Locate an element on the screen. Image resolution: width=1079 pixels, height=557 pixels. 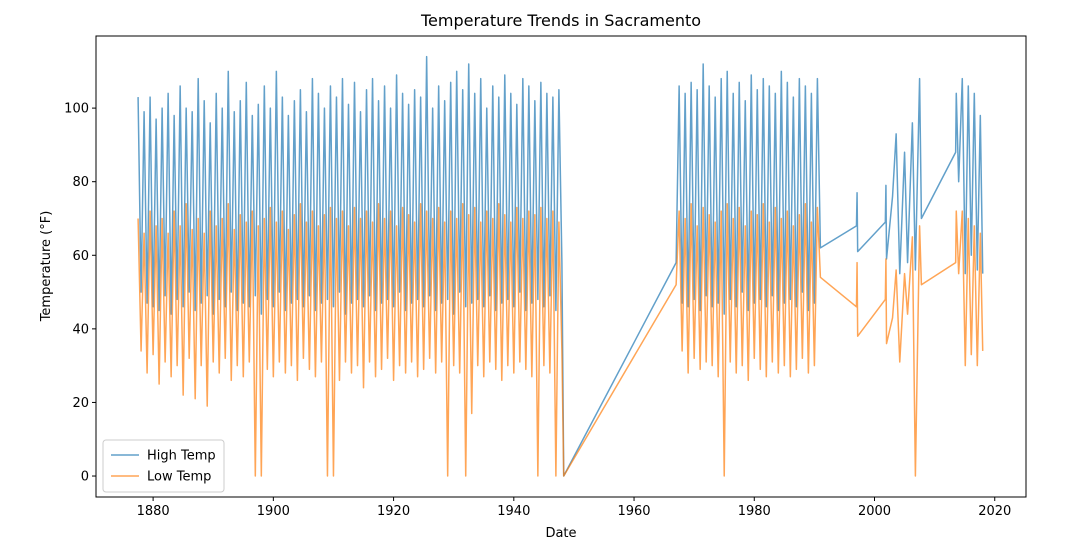
x-tick-label: 1920 is located at coordinates (393, 511).